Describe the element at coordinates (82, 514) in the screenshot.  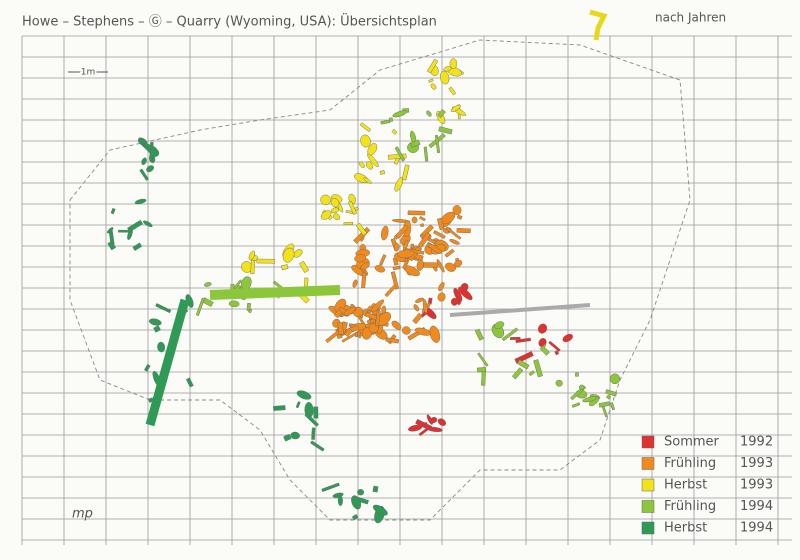
I see `signature: mp` at that location.